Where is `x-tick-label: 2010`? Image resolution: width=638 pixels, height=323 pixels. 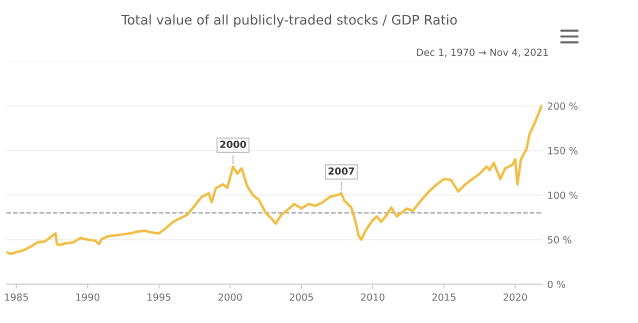 x-tick-label: 2010 is located at coordinates (372, 297).